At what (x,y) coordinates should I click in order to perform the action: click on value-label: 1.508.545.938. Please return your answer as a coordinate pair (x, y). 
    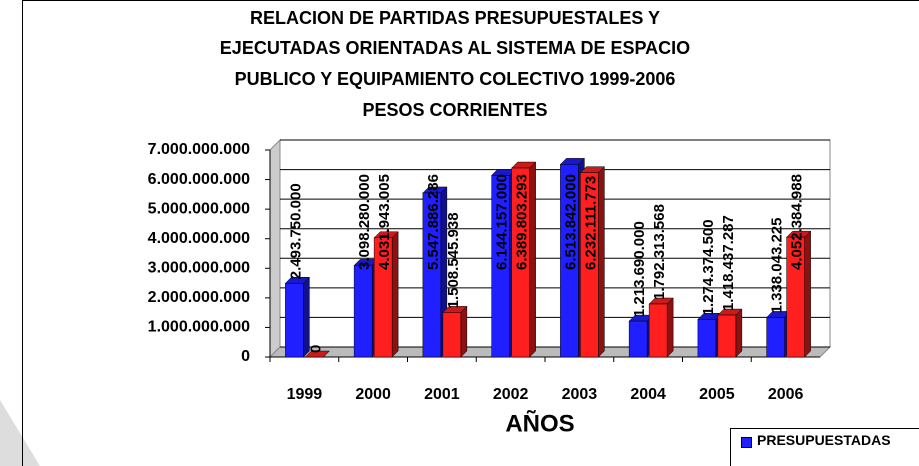
    Looking at the image, I should click on (453, 260).